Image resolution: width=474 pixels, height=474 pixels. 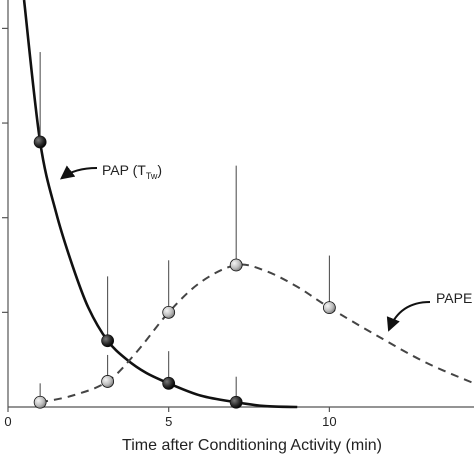 What do you see at coordinates (124, 170) in the screenshot?
I see `pap-annotation-main: PAP (T` at bounding box center [124, 170].